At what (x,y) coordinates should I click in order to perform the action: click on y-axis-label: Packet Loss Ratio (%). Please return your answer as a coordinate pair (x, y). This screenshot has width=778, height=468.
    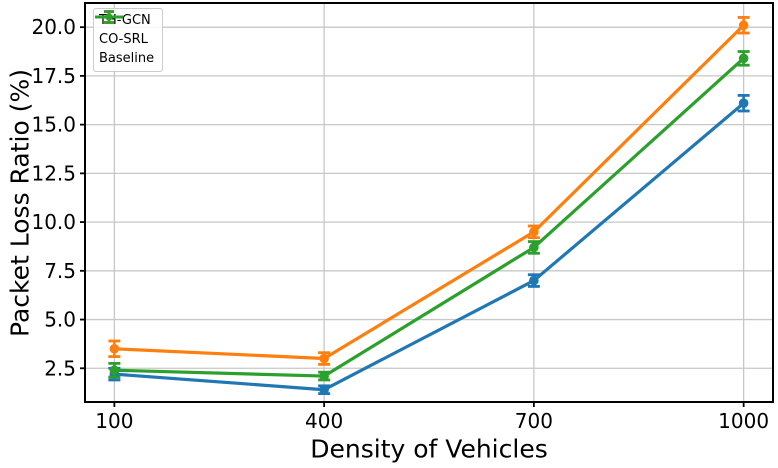
    Looking at the image, I should click on (20, 203).